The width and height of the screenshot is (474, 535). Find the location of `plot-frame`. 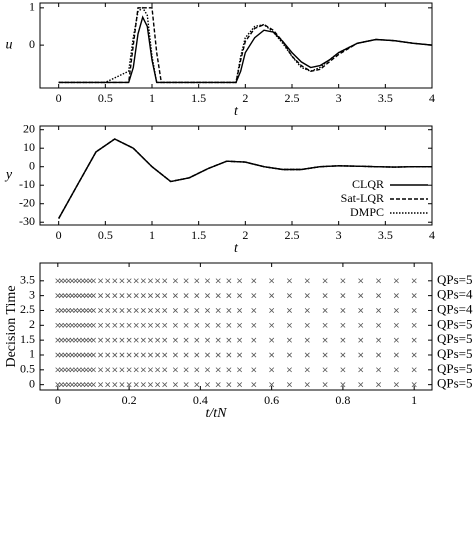

plot-frame is located at coordinates (236, 45).